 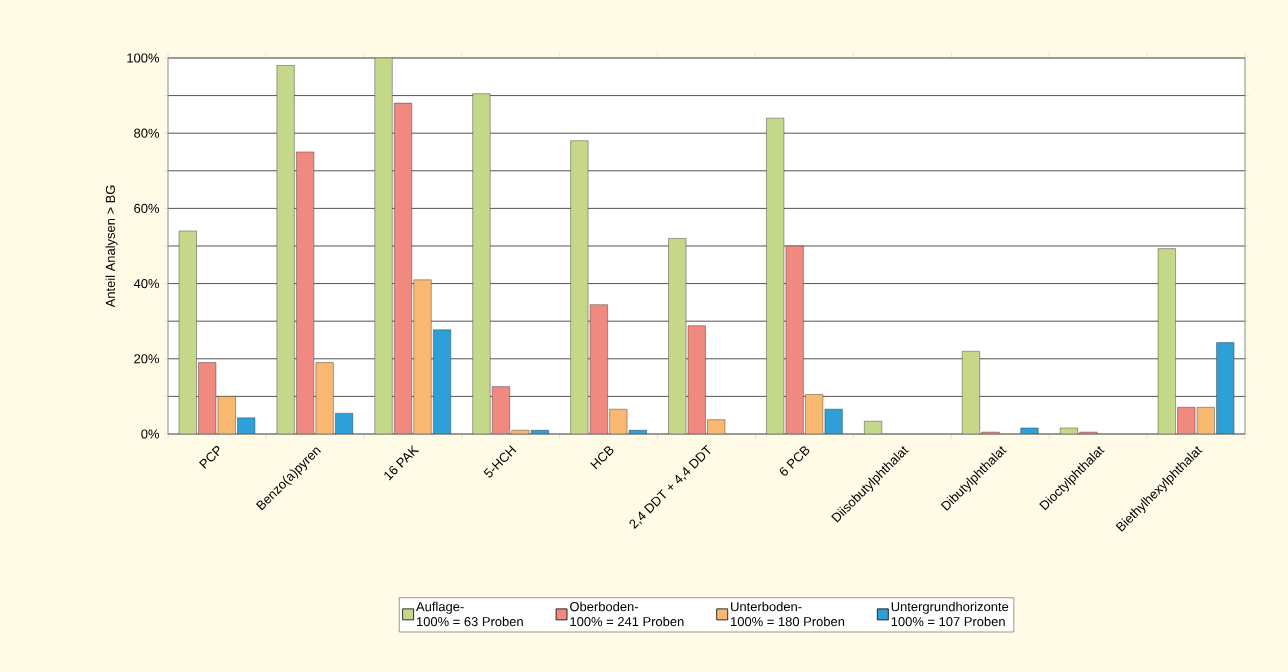 I want to click on legend-label: Untergrundhorizonte 100% = 107 Proben, so click(x=950, y=614).